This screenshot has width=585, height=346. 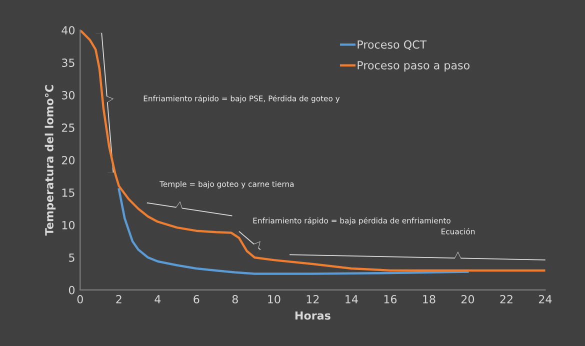 What do you see at coordinates (68, 225) in the screenshot?
I see `y-tick-label: 10` at bounding box center [68, 225].